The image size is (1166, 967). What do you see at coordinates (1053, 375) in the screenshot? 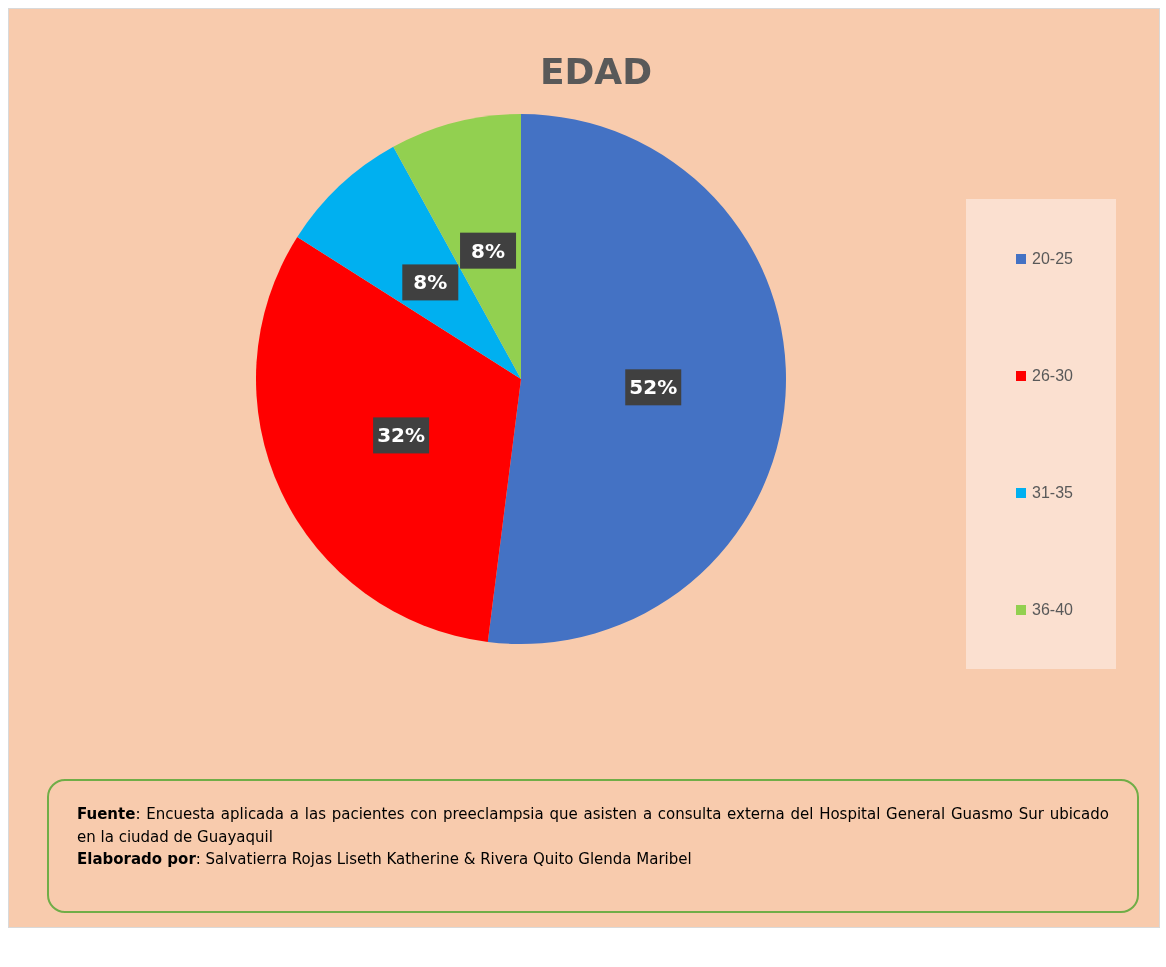
I see `legend-label: 26-30` at bounding box center [1053, 375].